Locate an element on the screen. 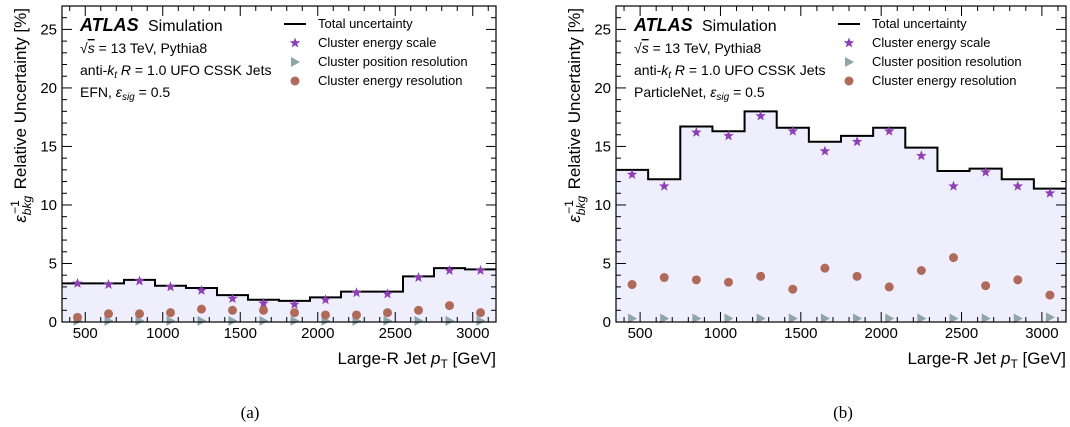 This screenshot has width=1070, height=427. info-line-energy: √s = 13 TeV, Pythia8 is located at coordinates (143, 48).